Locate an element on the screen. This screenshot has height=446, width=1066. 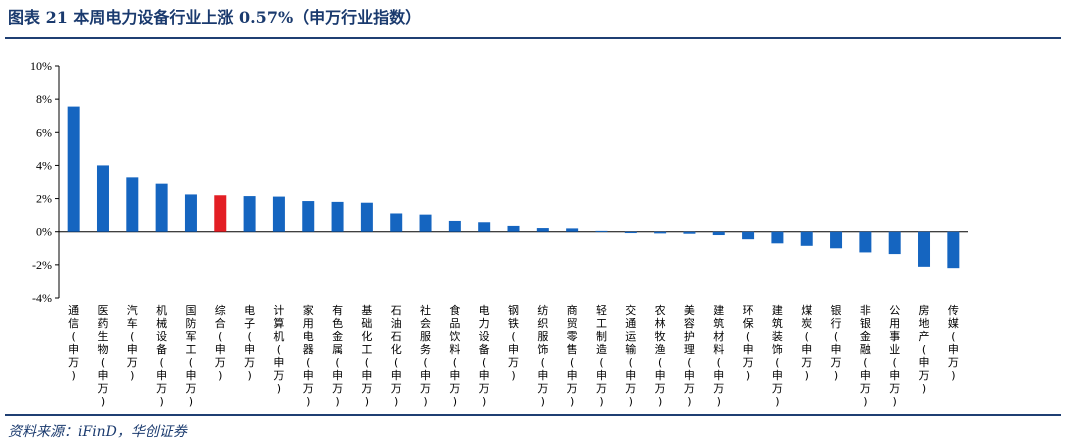
x-tick-label: 电子(申万) is located at coordinates (249, 343).